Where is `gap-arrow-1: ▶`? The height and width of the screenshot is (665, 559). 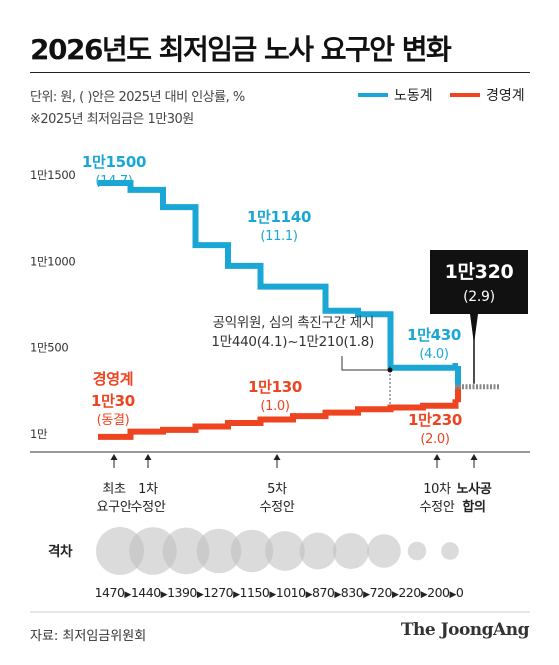 gap-arrow-1: ▶ is located at coordinates (164, 595).